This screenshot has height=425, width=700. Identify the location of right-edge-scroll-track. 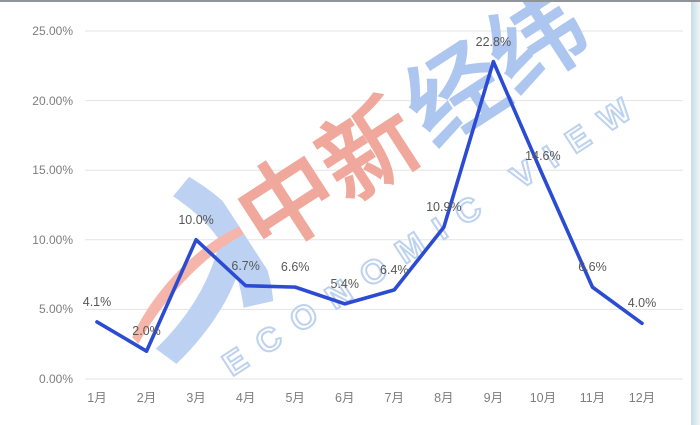
(695, 212).